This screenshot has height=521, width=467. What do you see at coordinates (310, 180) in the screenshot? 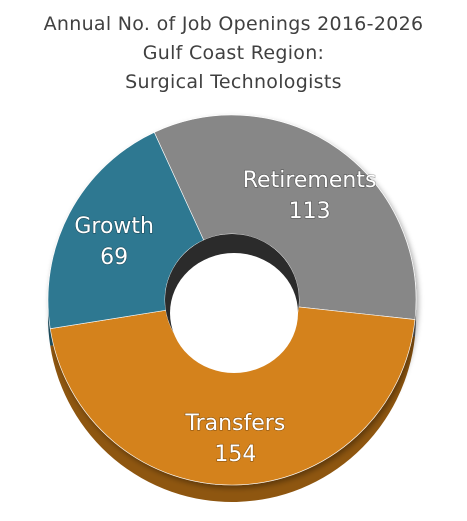
I see `slice-label-retirements: Retirements` at bounding box center [310, 180].